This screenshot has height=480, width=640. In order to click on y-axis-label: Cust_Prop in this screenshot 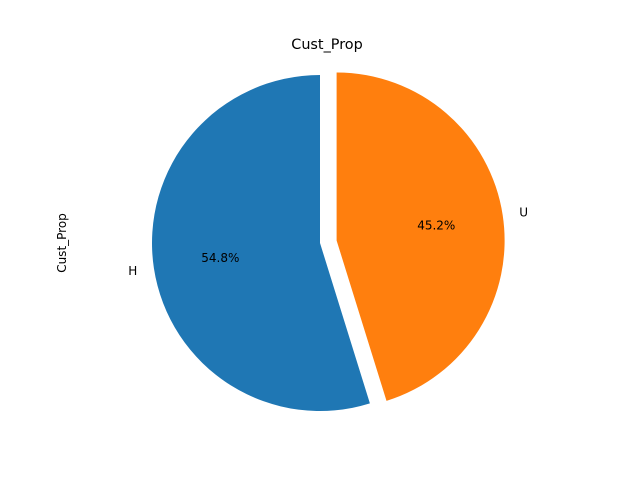, I will do `click(62, 243)`.